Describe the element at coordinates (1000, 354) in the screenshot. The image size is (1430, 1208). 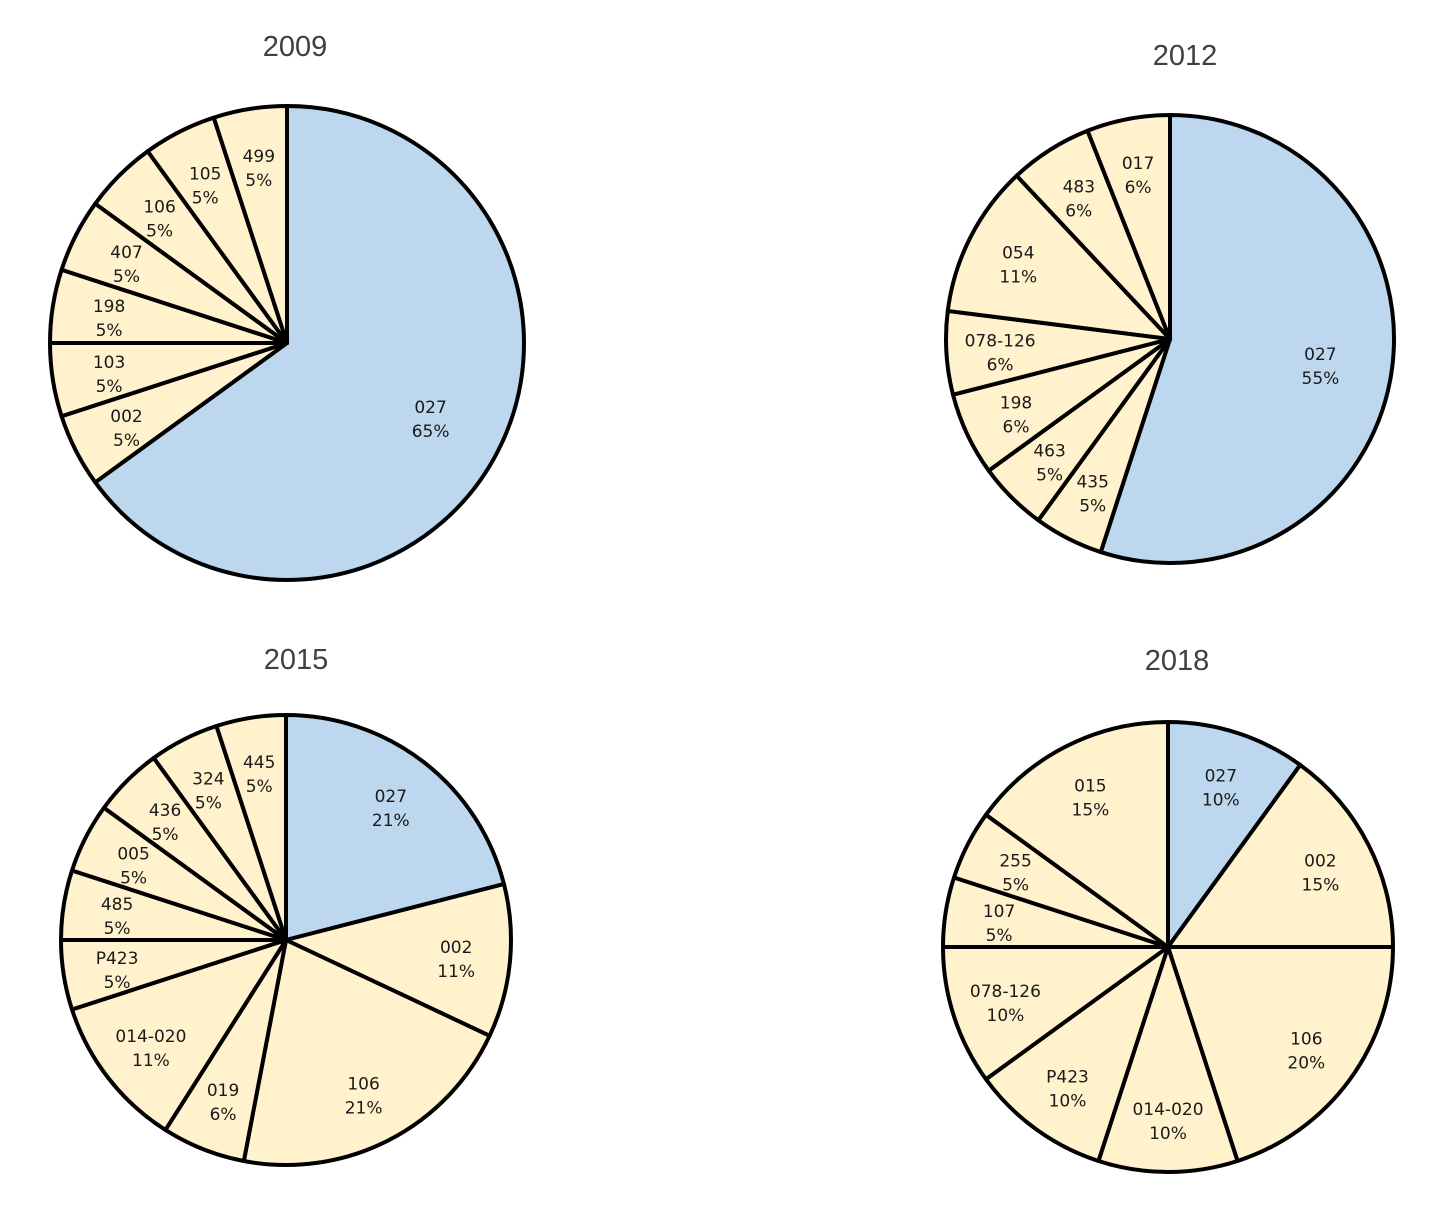
I see `slice-label-078-126: 078-126 6%` at that location.